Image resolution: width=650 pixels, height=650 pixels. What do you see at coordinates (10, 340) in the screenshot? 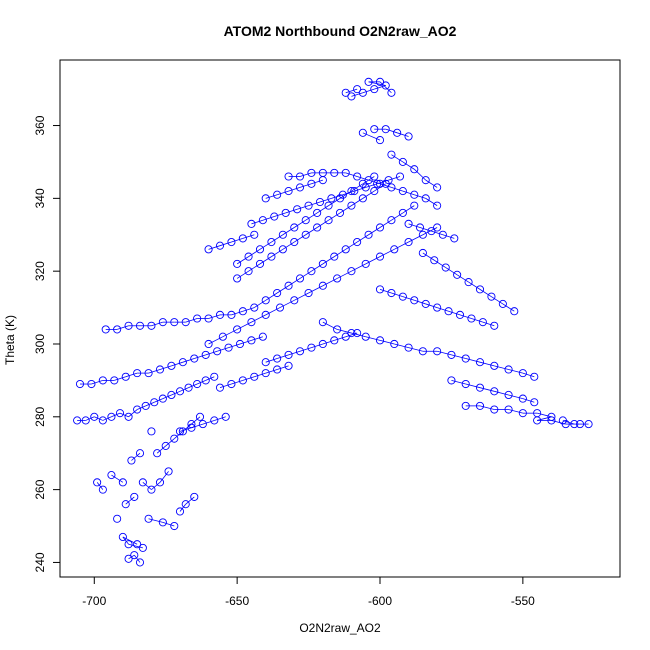
I see `y-axis-label: Theta (K)` at bounding box center [10, 340].